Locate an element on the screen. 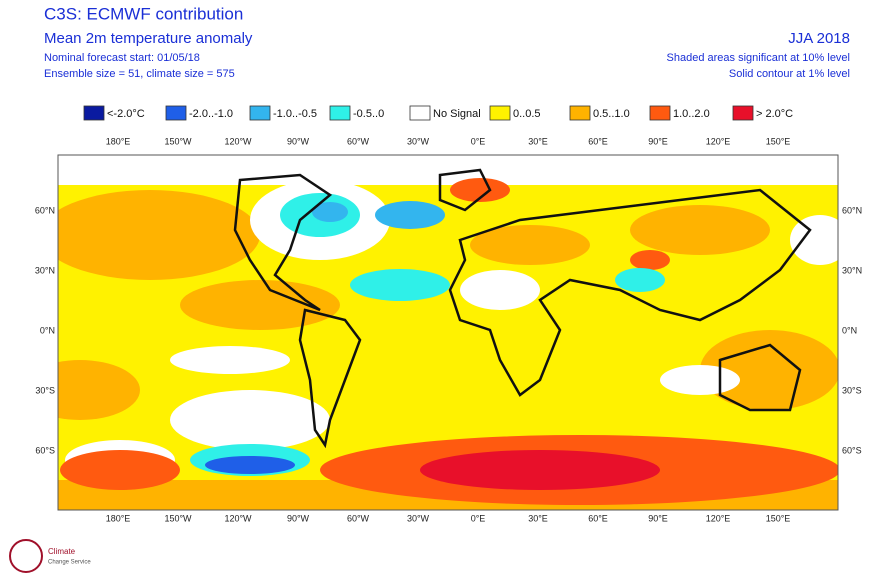 Image resolution: width=870 pixels, height=586 pixels. season: JJA 2018 is located at coordinates (819, 38).